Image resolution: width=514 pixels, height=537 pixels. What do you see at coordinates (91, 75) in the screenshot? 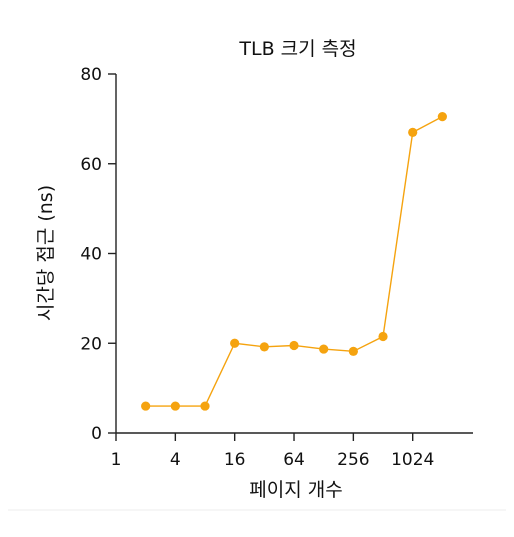
I see `y-tick-label: 80` at bounding box center [91, 75].